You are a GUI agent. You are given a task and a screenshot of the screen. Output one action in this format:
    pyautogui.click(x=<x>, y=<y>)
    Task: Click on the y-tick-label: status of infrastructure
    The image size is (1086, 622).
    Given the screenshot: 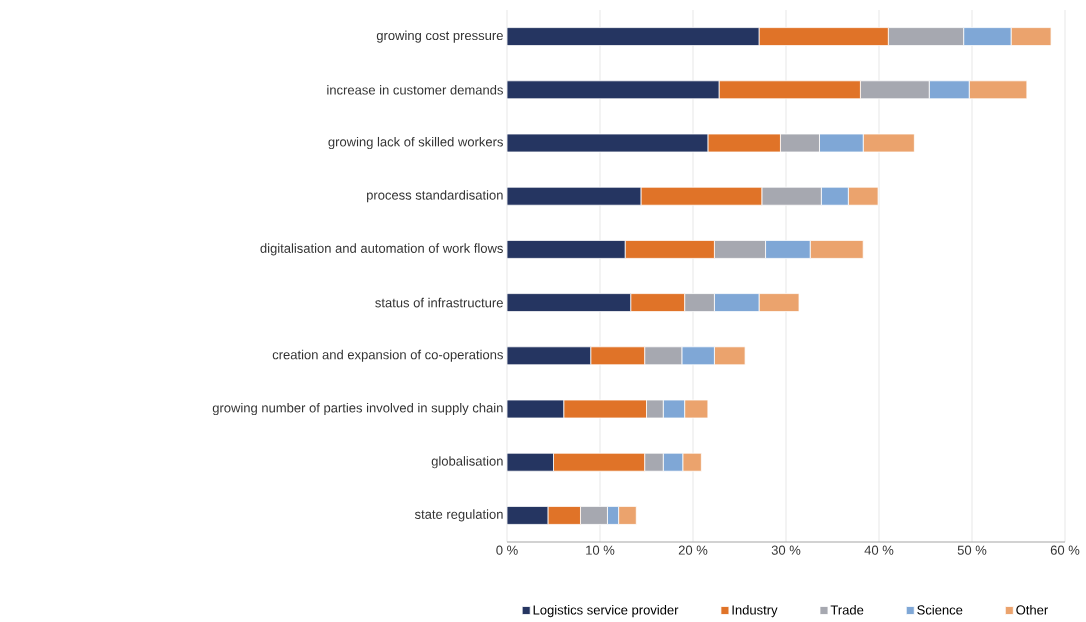 What is the action you would take?
    pyautogui.click(x=439, y=302)
    